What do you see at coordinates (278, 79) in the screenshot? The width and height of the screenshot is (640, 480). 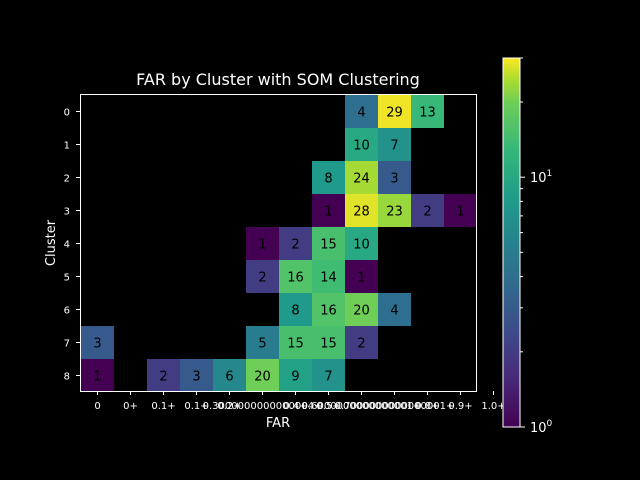 I see `chart-title: FAR by Cluster with SOM Clustering` at bounding box center [278, 79].